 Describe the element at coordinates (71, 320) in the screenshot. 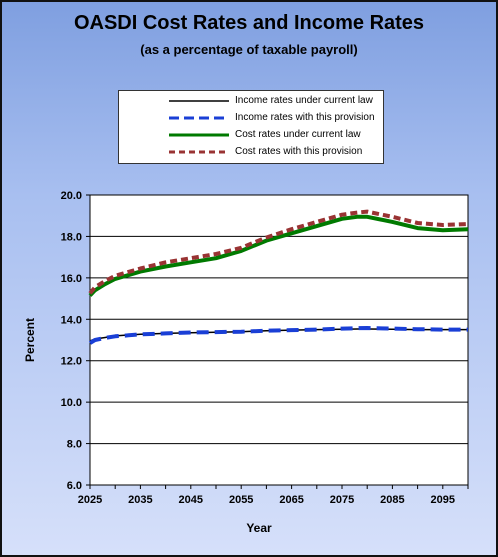

I see `y-tick-label: 14.0` at that location.